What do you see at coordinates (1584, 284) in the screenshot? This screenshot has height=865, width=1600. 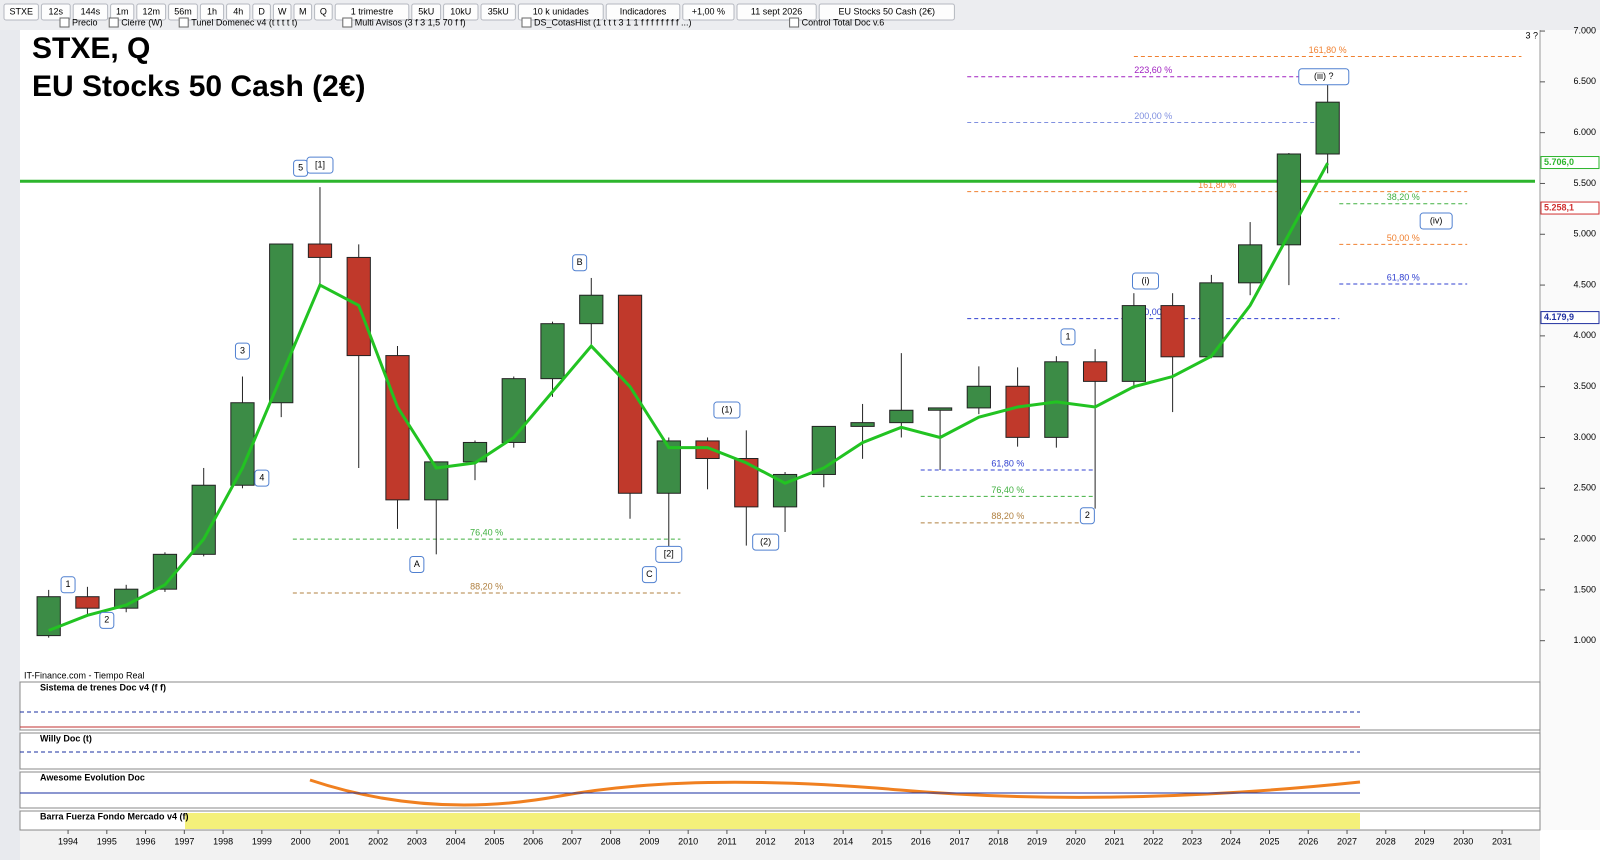 I see `y-tick-label: 4.500` at bounding box center [1584, 284].